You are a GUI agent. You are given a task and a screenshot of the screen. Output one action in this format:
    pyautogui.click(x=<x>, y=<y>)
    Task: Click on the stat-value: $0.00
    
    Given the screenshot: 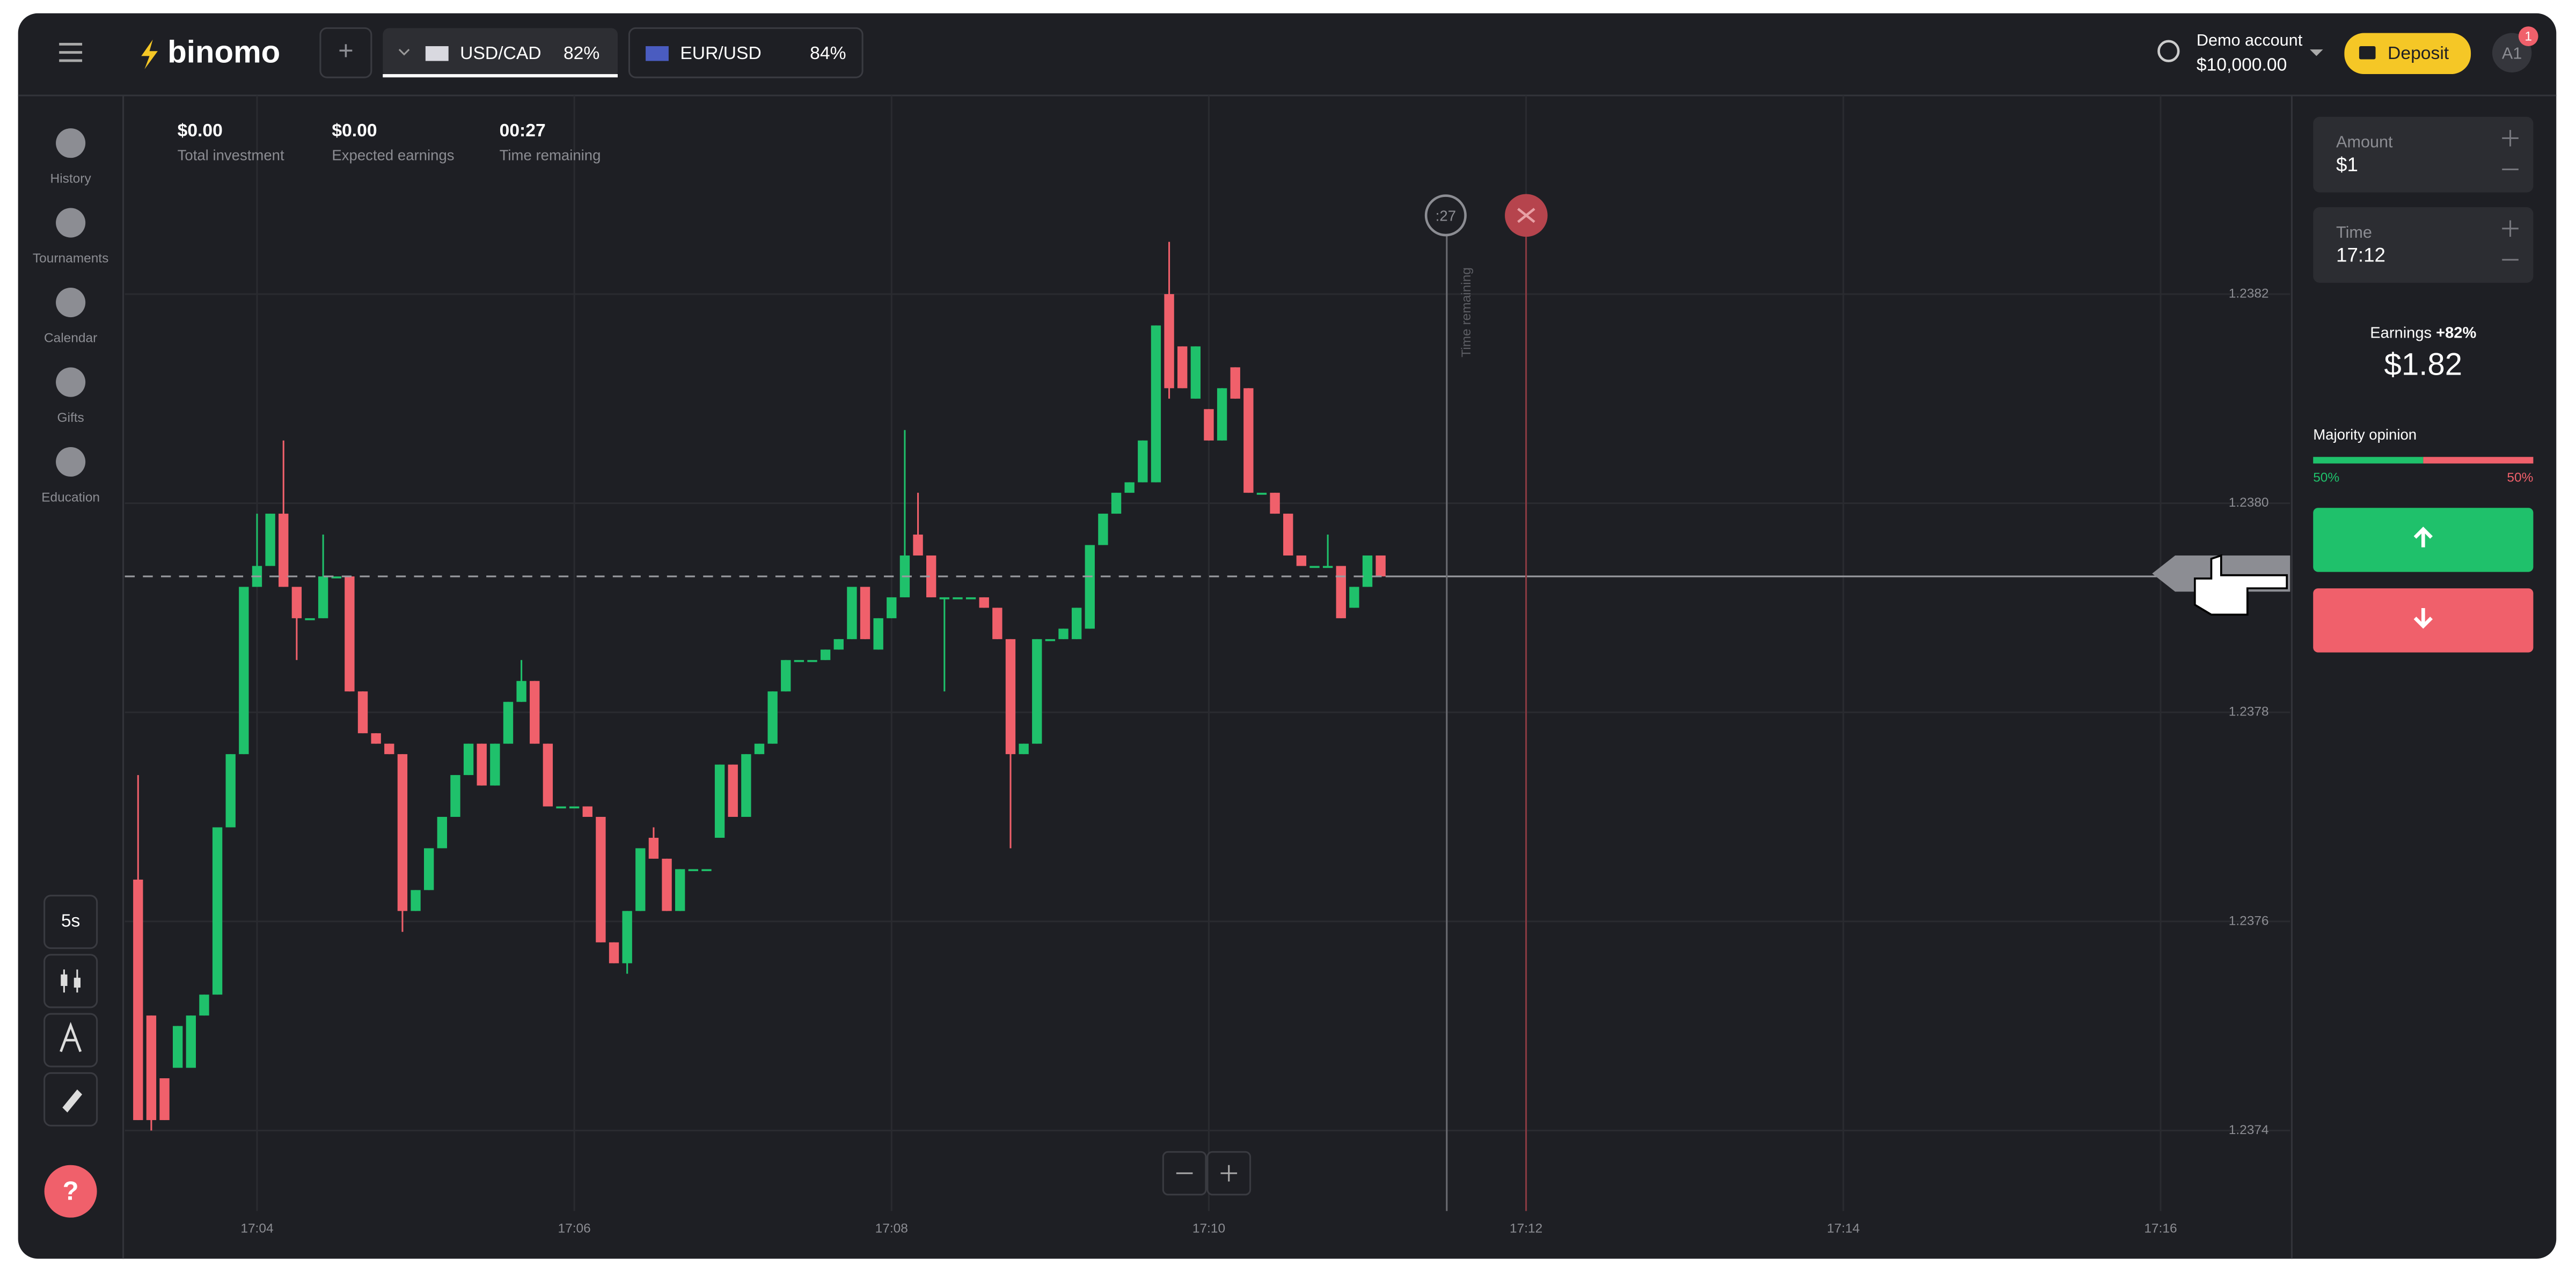 What is the action you would take?
    pyautogui.click(x=200, y=131)
    